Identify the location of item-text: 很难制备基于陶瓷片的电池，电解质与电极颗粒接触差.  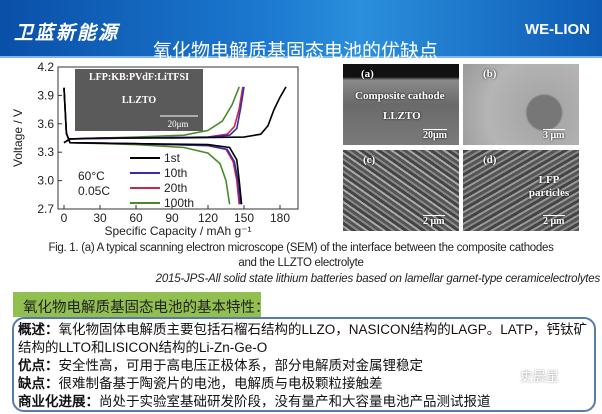
(220, 383).